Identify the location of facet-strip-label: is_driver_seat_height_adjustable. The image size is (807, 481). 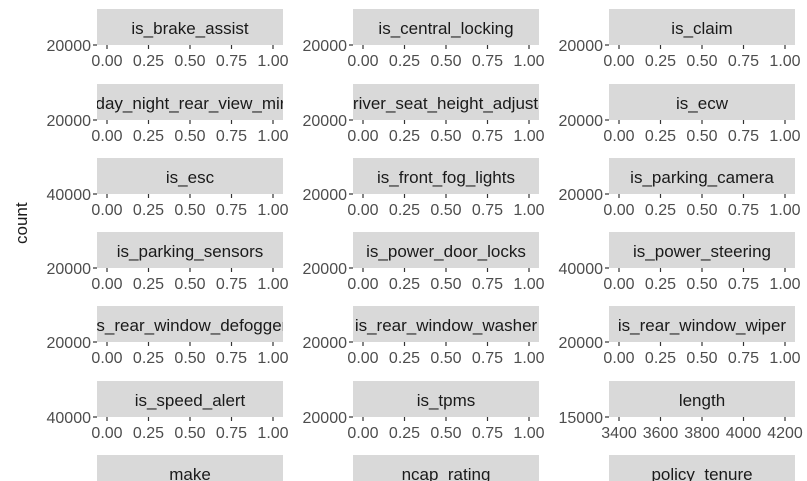
(446, 103).